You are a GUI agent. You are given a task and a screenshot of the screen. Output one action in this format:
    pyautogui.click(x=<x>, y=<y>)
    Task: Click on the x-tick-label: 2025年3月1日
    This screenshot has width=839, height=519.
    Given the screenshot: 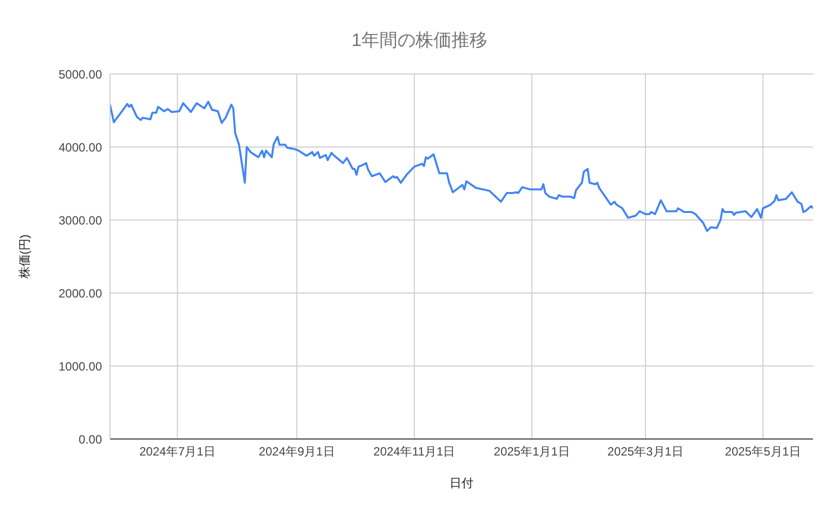 What is the action you would take?
    pyautogui.click(x=645, y=451)
    